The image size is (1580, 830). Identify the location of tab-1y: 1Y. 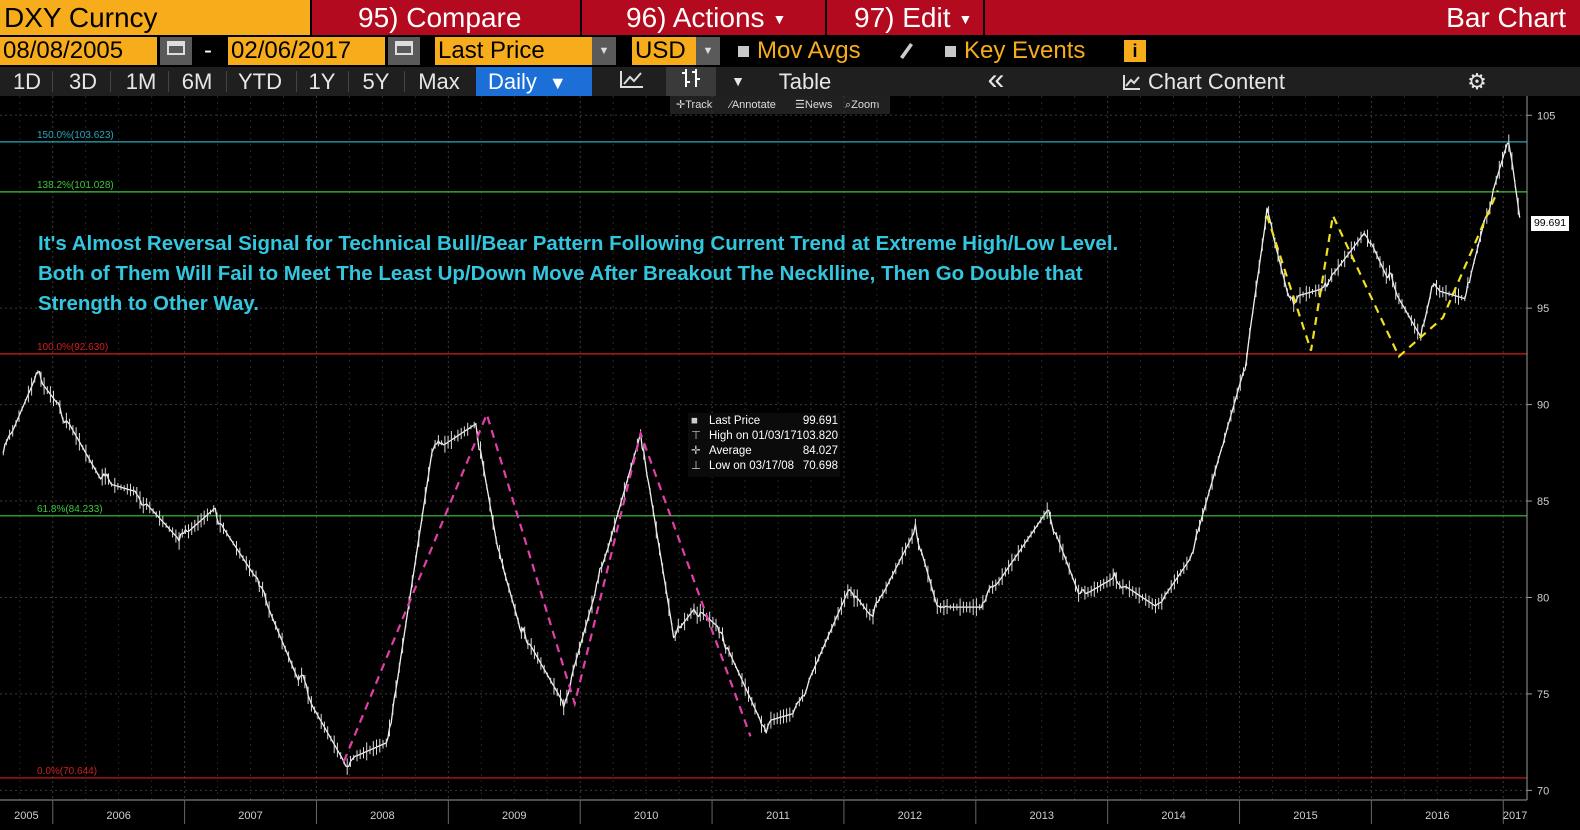
(322, 81).